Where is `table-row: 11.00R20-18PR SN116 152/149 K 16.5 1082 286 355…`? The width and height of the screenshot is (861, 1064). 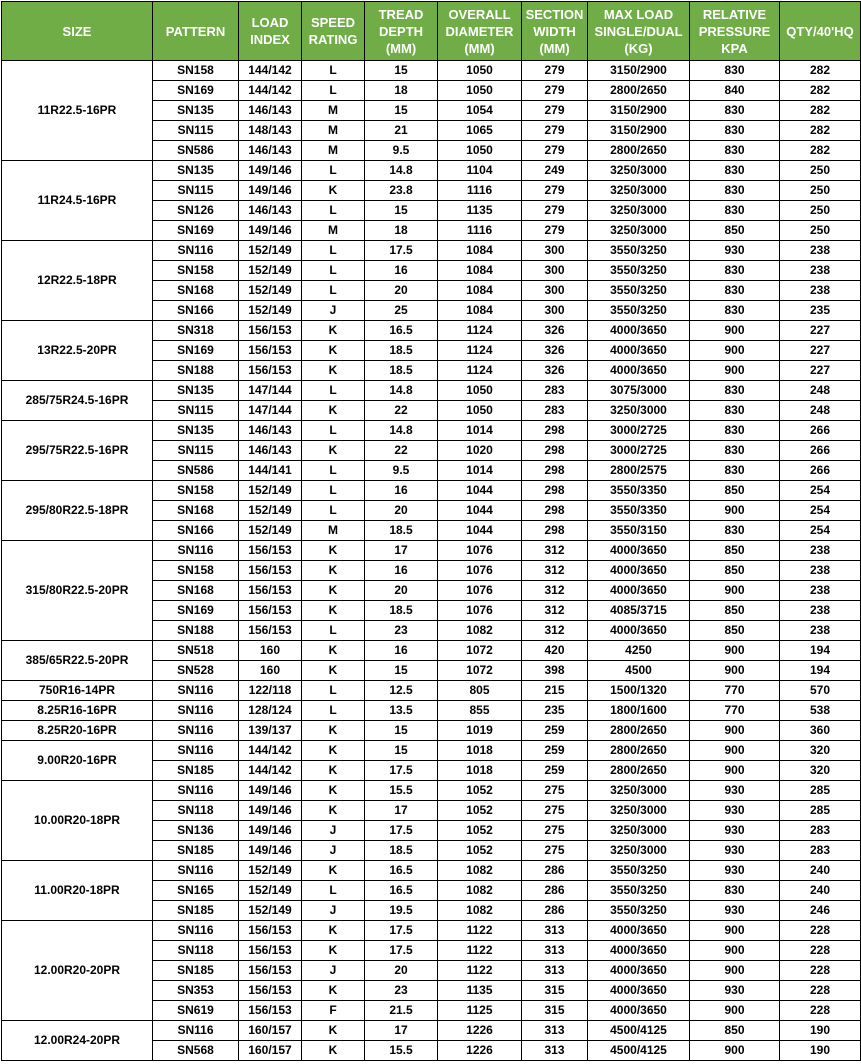 table-row: 11.00R20-18PR SN116 152/149 K 16.5 1082 286 355… is located at coordinates (431, 890).